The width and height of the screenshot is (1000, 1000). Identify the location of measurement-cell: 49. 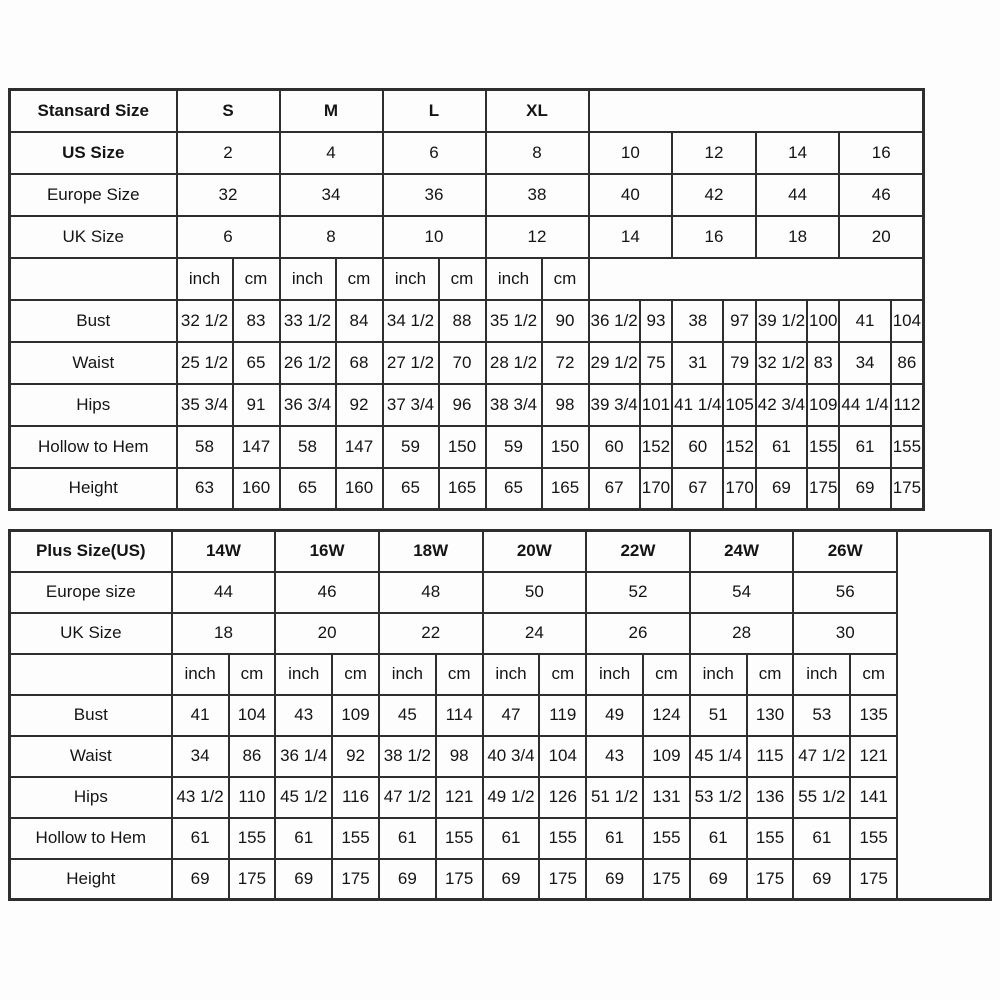
(615, 715).